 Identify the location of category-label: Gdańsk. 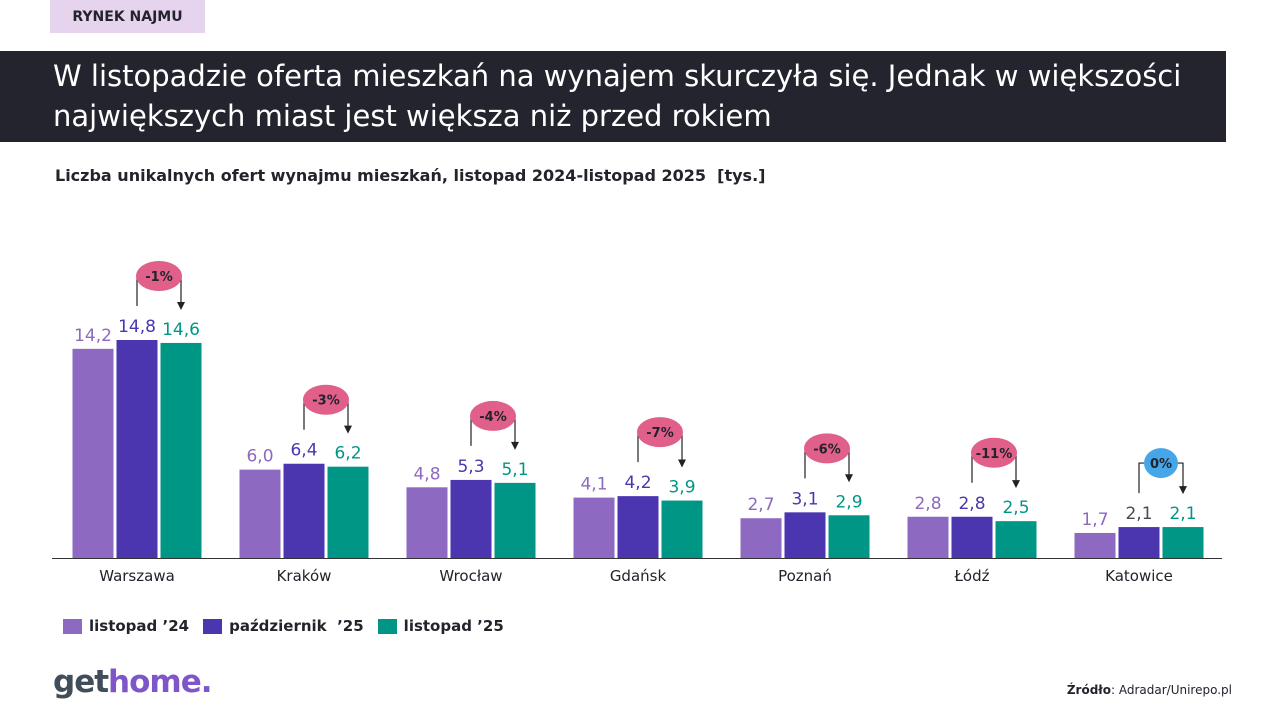
(638, 576).